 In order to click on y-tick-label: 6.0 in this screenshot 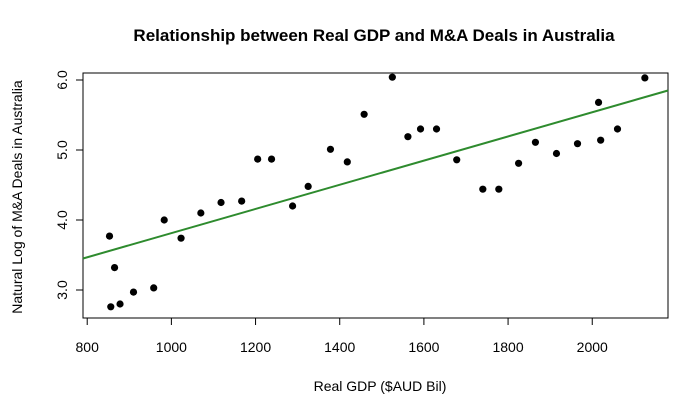, I will do `click(62, 80)`.